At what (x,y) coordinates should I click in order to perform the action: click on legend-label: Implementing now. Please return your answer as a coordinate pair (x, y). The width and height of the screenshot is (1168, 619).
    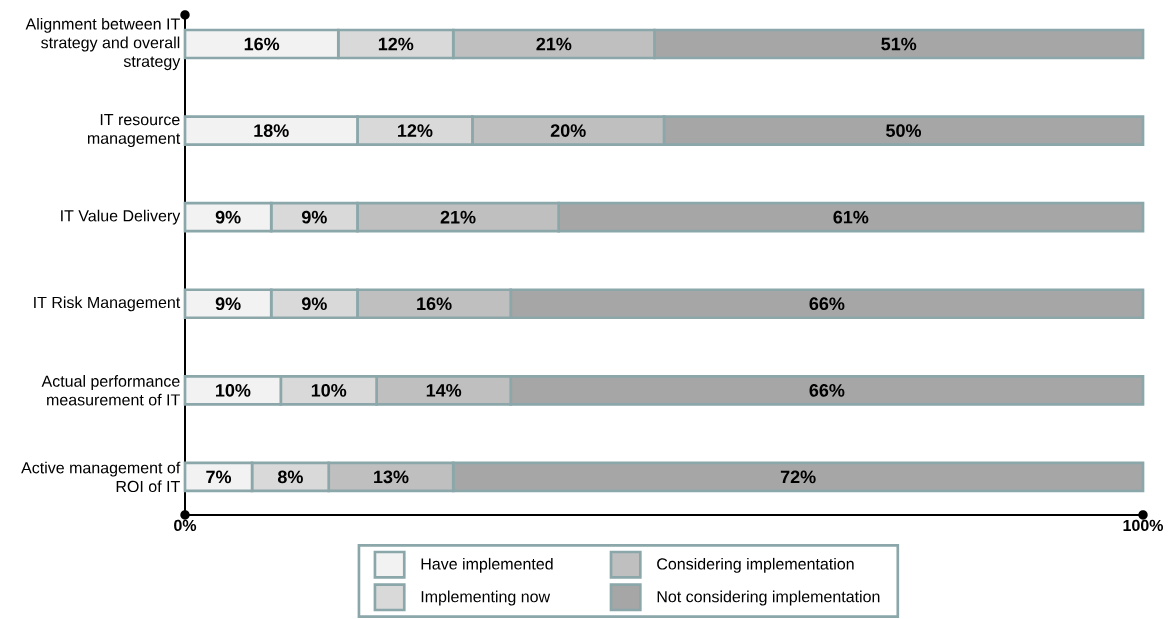
    Looking at the image, I should click on (486, 598).